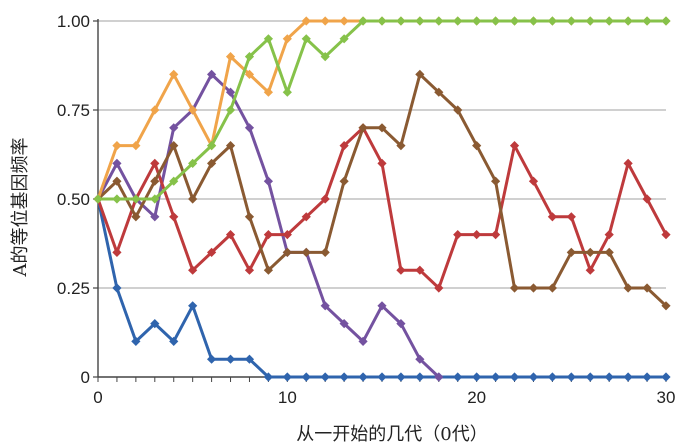 This screenshot has width=681, height=447. Describe the element at coordinates (73, 199) in the screenshot. I see `y-tick-label: 0.50` at that location.